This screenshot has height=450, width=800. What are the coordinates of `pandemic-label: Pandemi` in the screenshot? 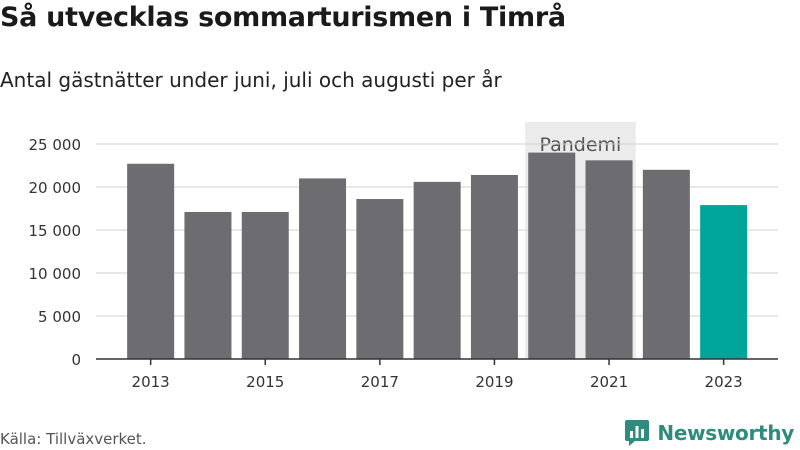 It's located at (580, 145).